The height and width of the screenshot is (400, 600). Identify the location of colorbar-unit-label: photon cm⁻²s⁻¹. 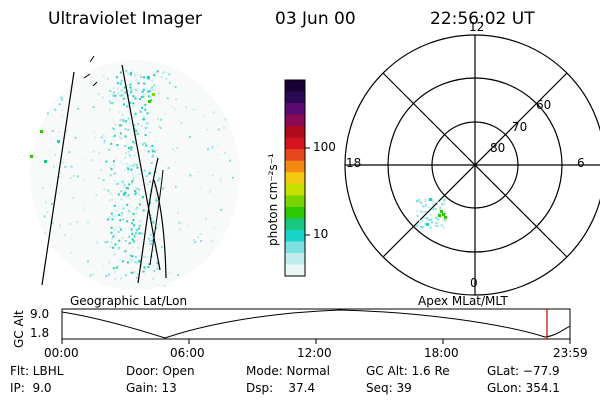
(273, 199).